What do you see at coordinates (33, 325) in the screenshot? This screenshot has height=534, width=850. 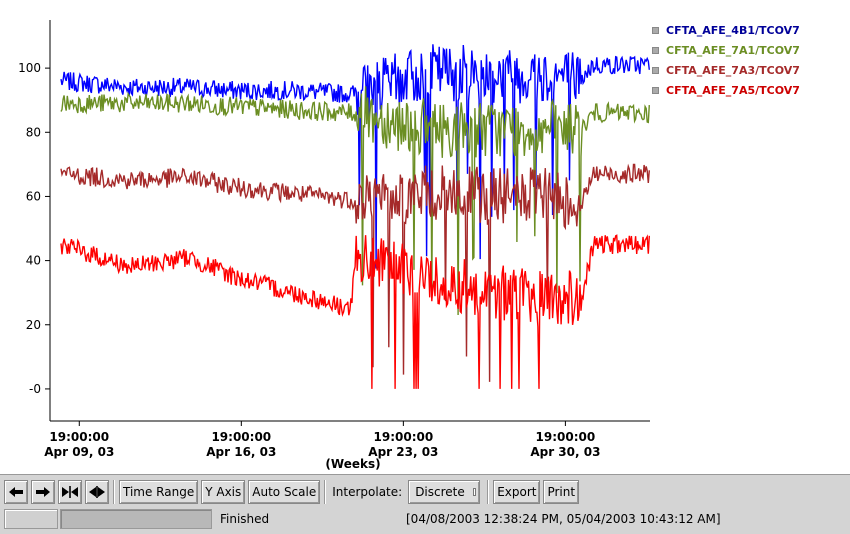 I see `y-tick-label: 20` at bounding box center [33, 325].